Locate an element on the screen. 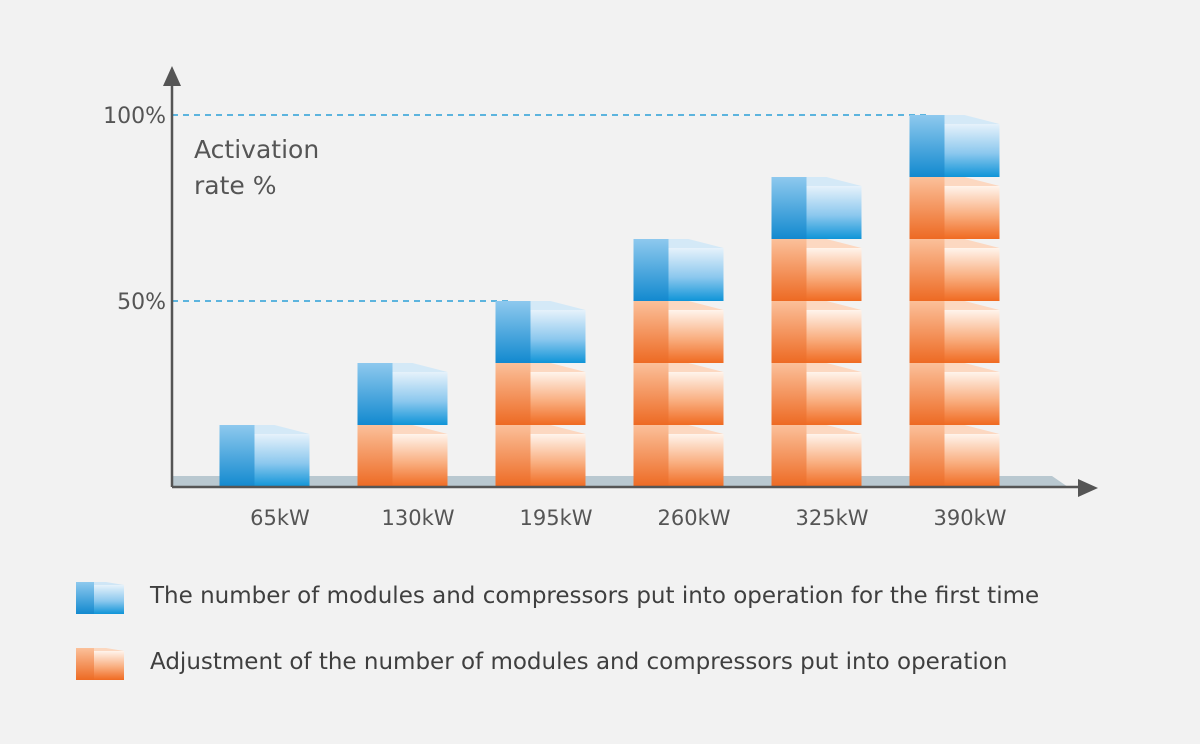 This screenshot has height=744, width=1200. bar-260kW-first-time-side is located at coordinates (651, 270).